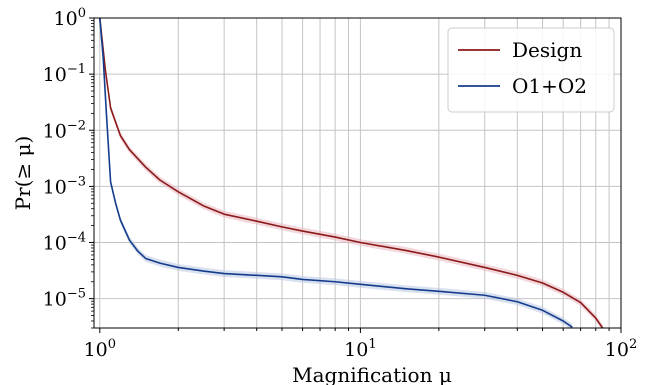 The image size is (650, 385). Describe the element at coordinates (372, 344) in the screenshot. I see `x-tick-label-exponent: 1` at that location.